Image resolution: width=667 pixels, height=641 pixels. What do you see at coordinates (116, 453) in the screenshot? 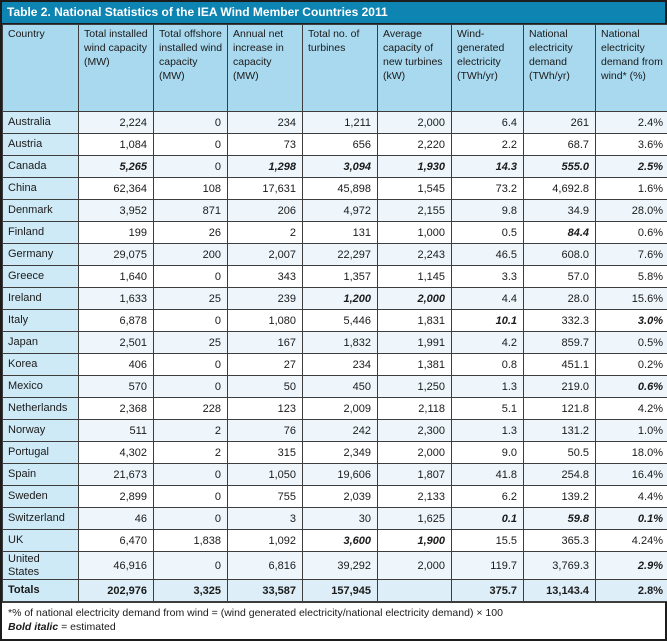
I see `value-cell: 4,302` at bounding box center [116, 453].